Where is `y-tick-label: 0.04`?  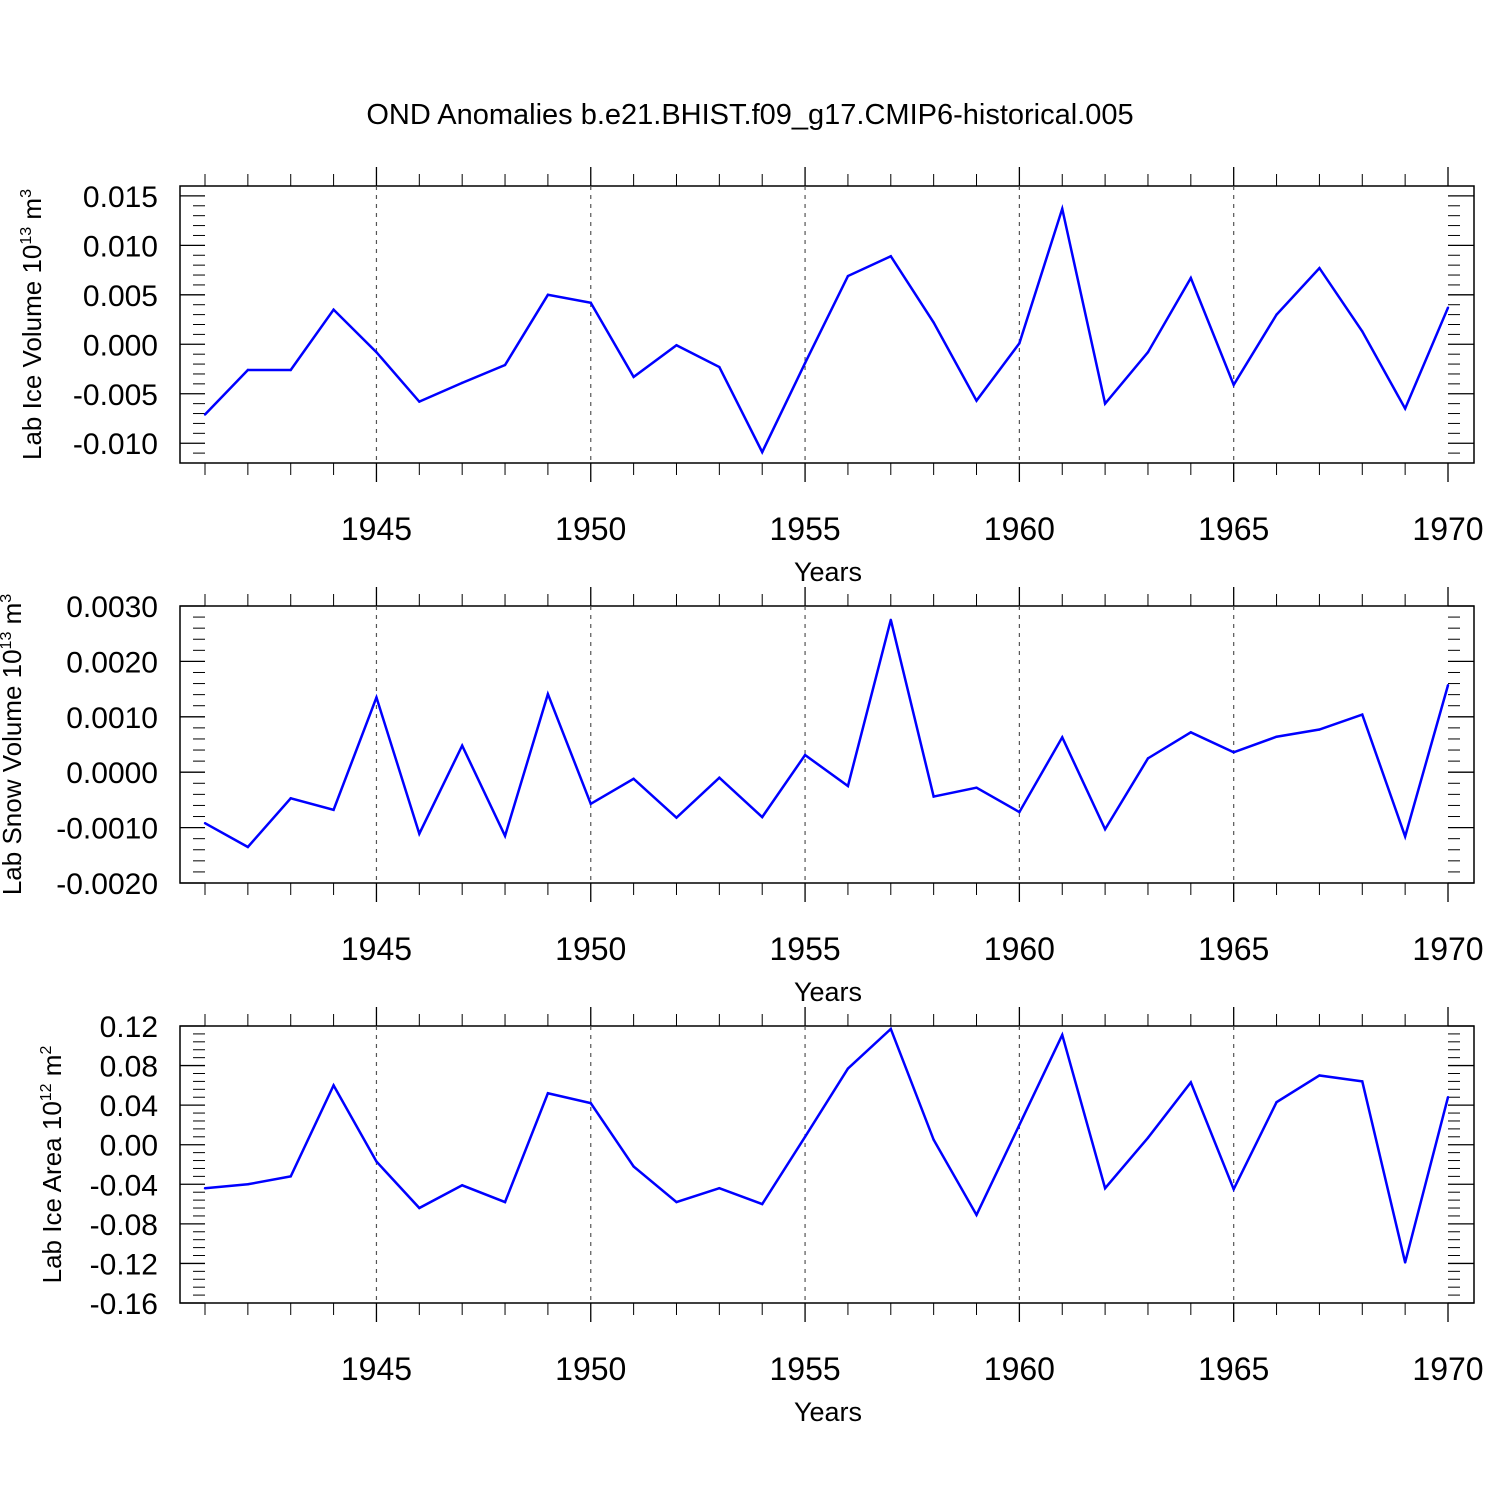 y-tick-label: 0.04 is located at coordinates (129, 1106).